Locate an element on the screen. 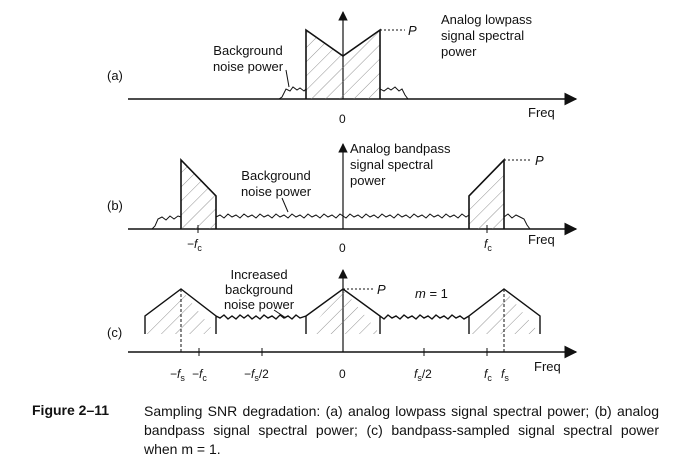  panel-c-noise-label: Increased background noise power is located at coordinates (259, 289).